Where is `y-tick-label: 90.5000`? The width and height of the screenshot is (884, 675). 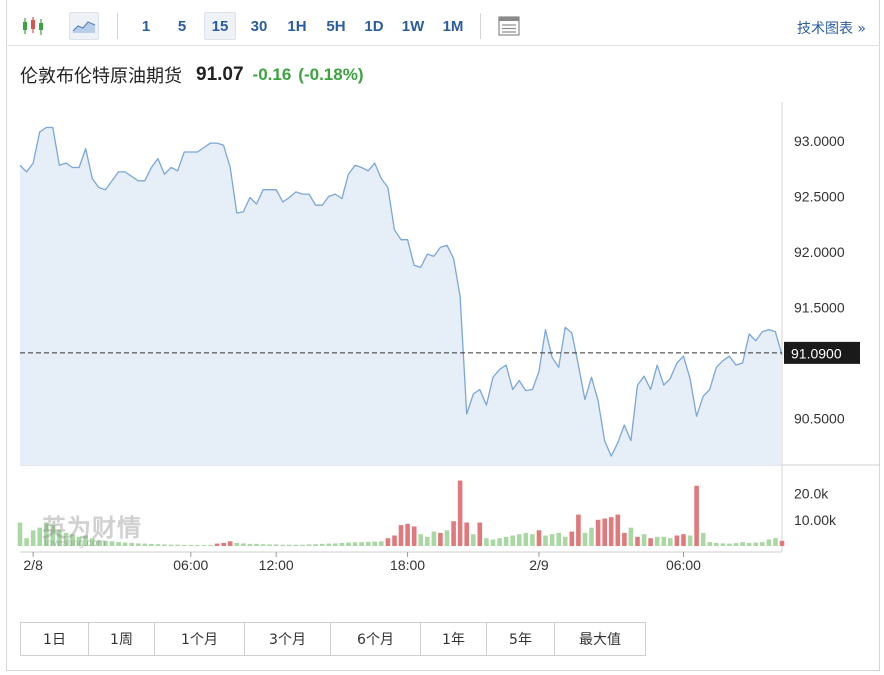 y-tick-label: 90.5000 is located at coordinates (819, 418).